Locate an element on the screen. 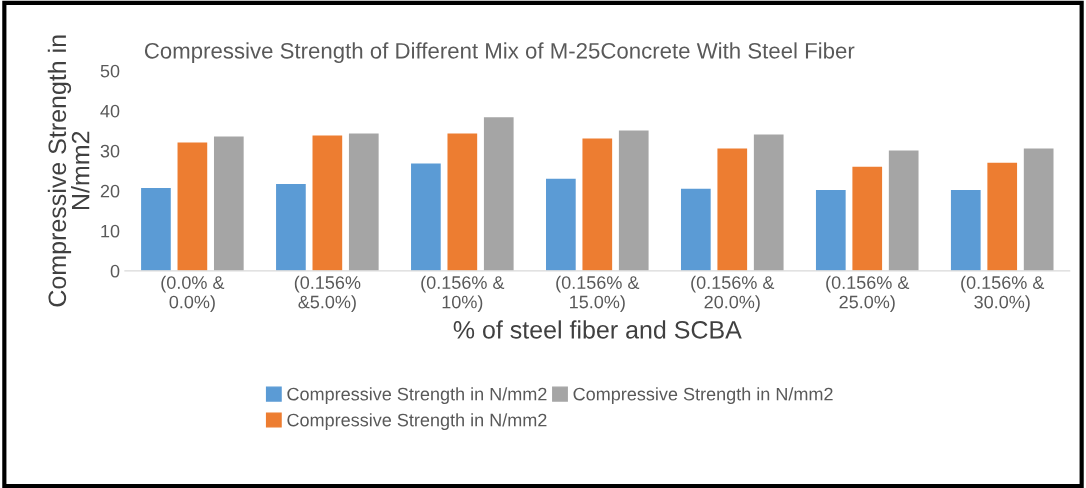  x-axis-title: % of steel fiber and SCBA is located at coordinates (597, 329).